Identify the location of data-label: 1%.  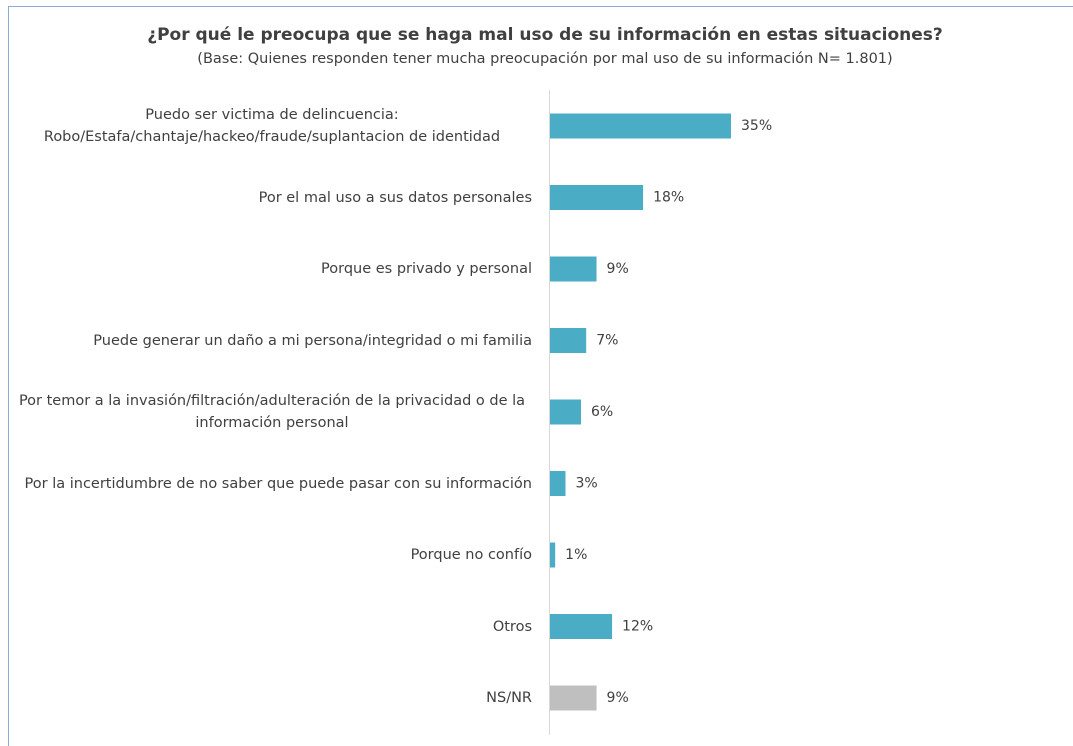
(576, 555).